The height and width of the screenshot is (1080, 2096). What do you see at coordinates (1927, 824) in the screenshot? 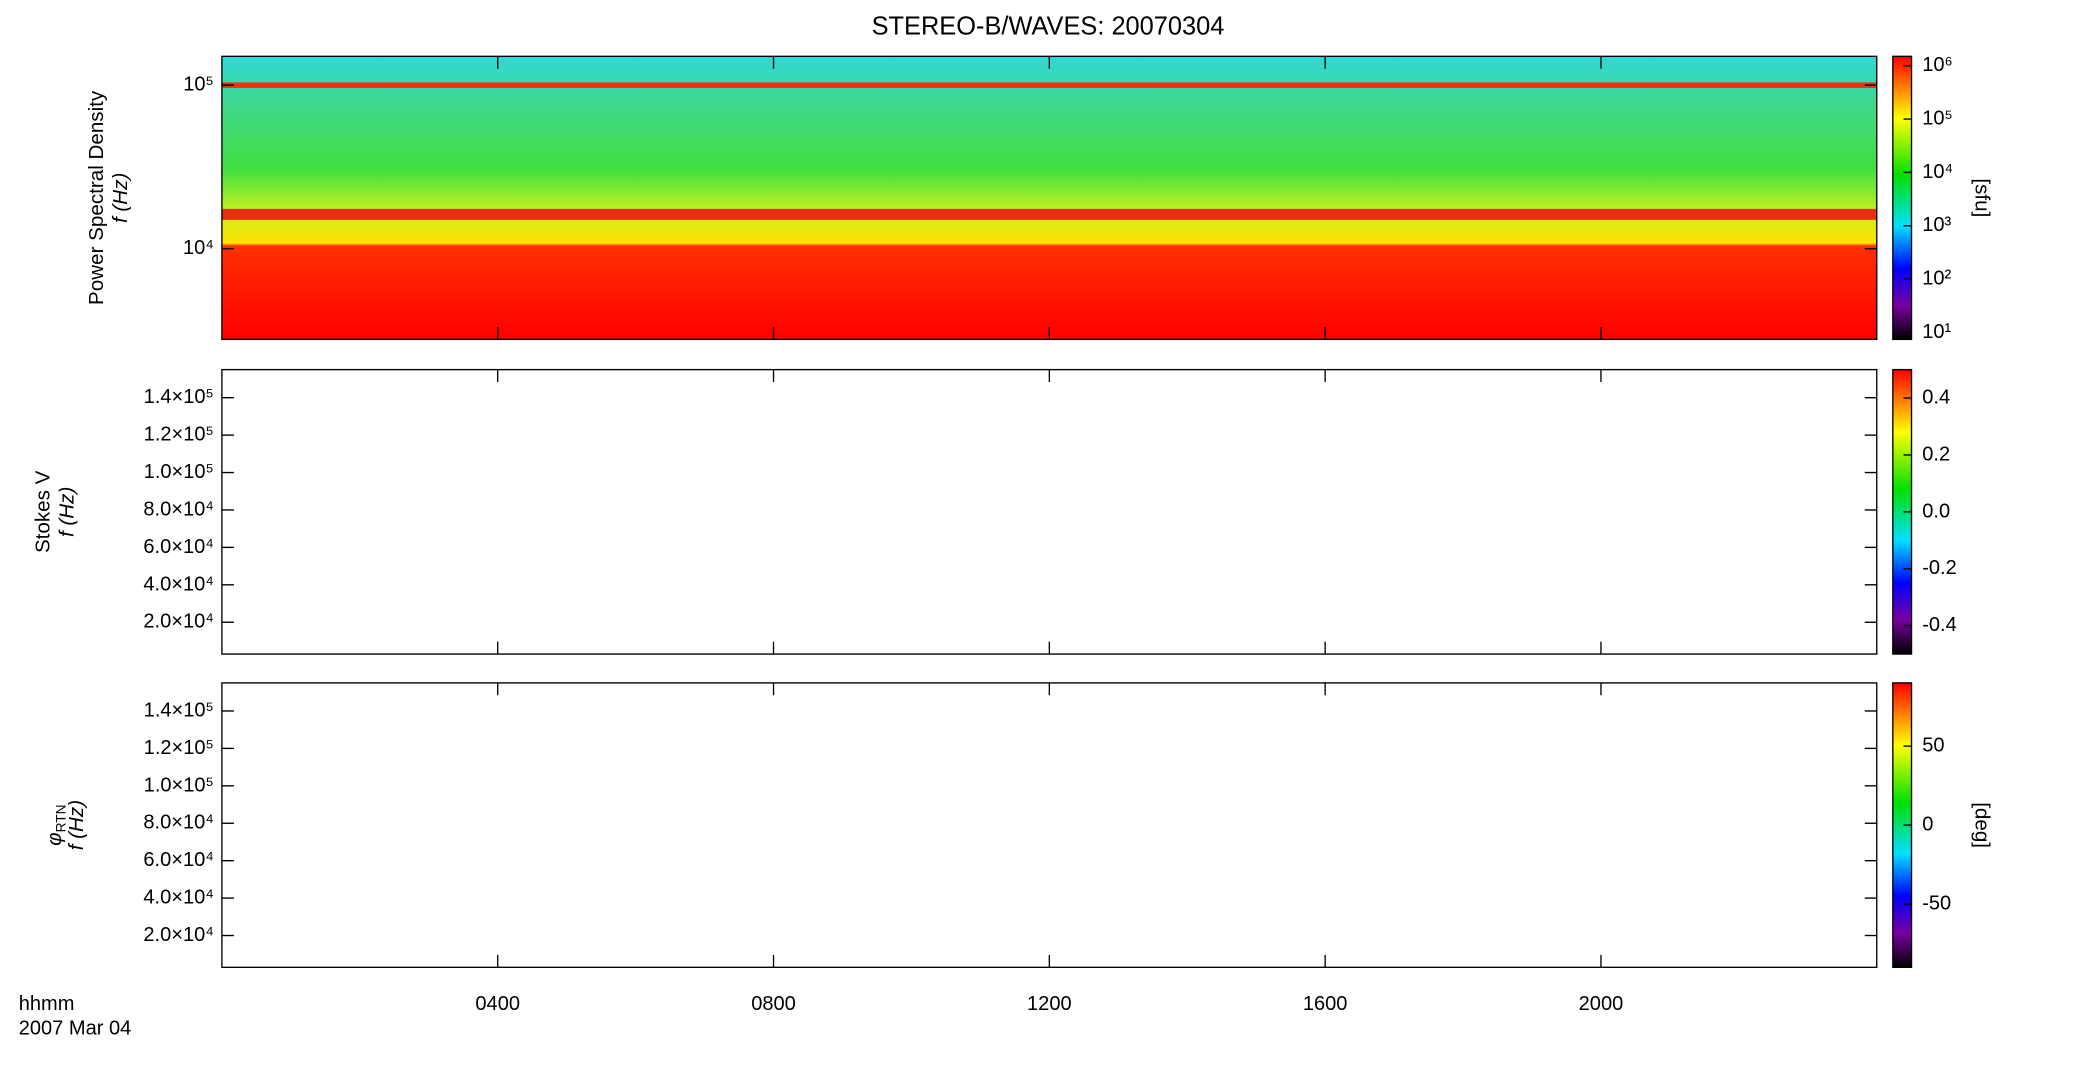
I see `colorbar-tick-label: 0` at bounding box center [1927, 824].